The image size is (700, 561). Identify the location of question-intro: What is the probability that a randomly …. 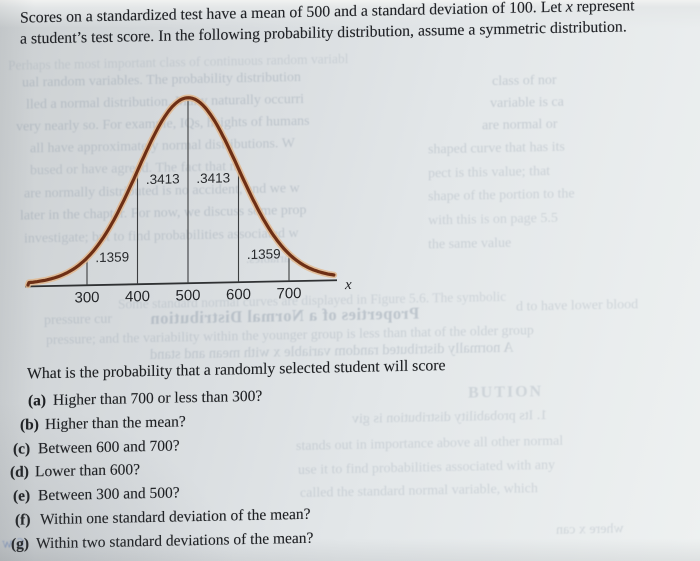
(236, 370).